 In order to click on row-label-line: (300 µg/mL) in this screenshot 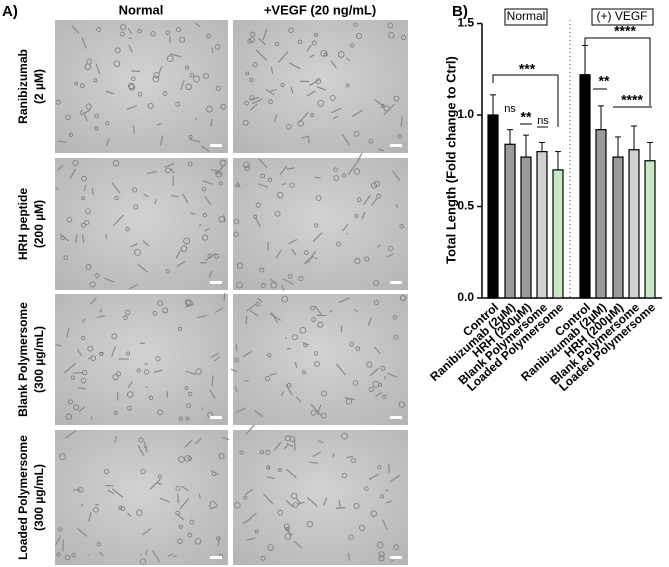, I will do `click(39, 359)`.